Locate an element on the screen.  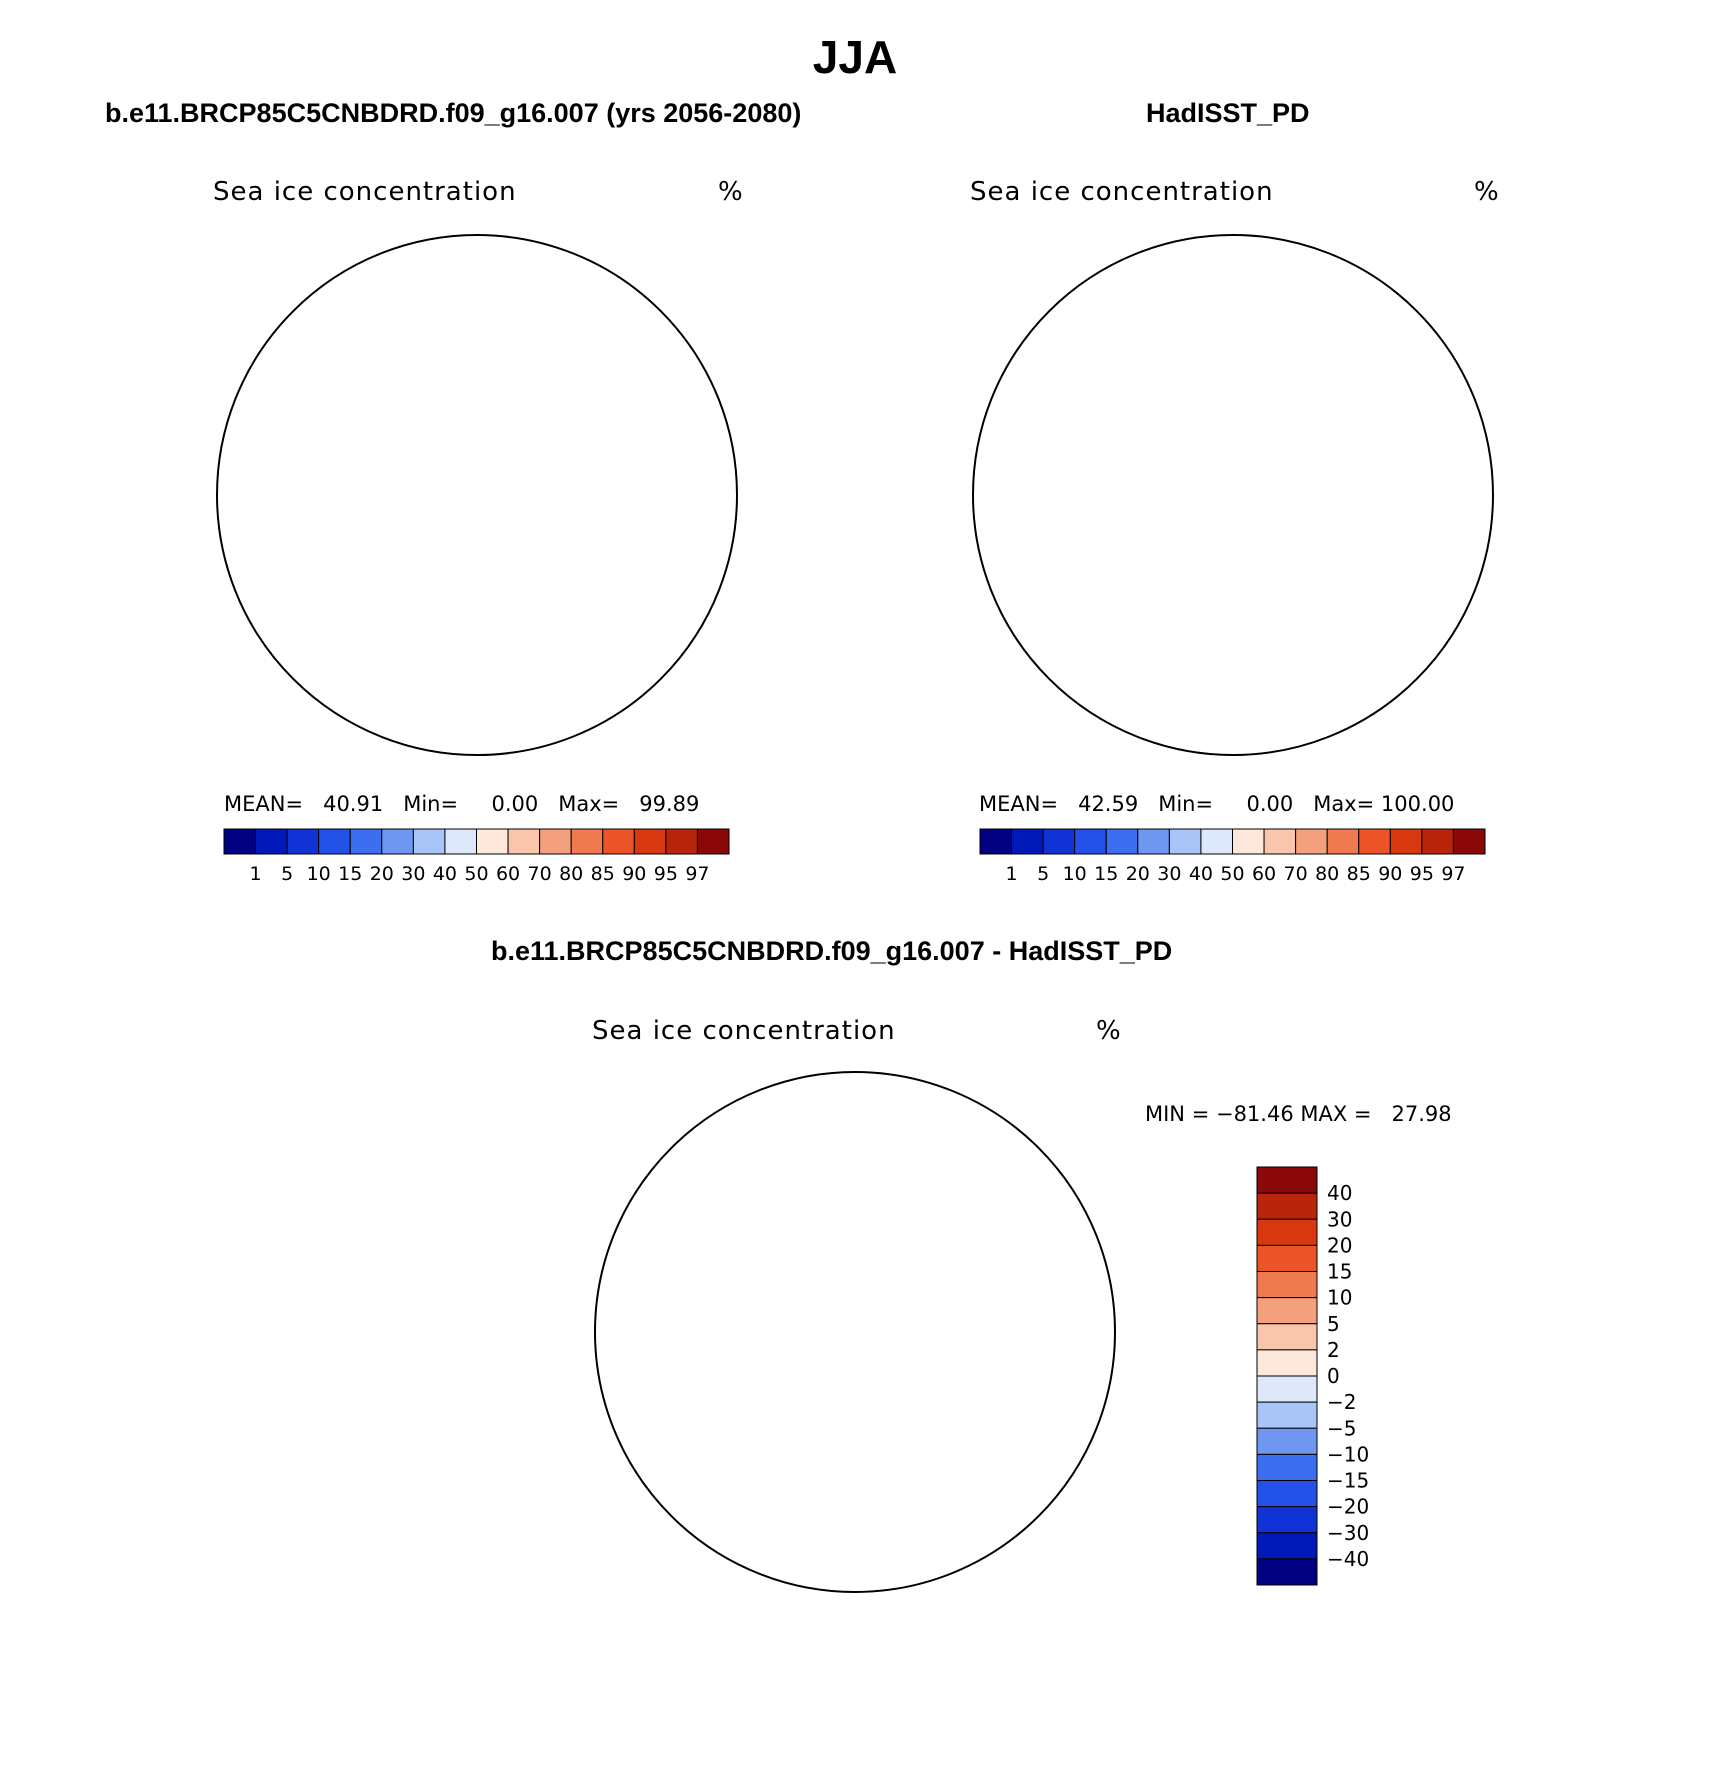
diff-unit-label: % is located at coordinates (1108, 1031).